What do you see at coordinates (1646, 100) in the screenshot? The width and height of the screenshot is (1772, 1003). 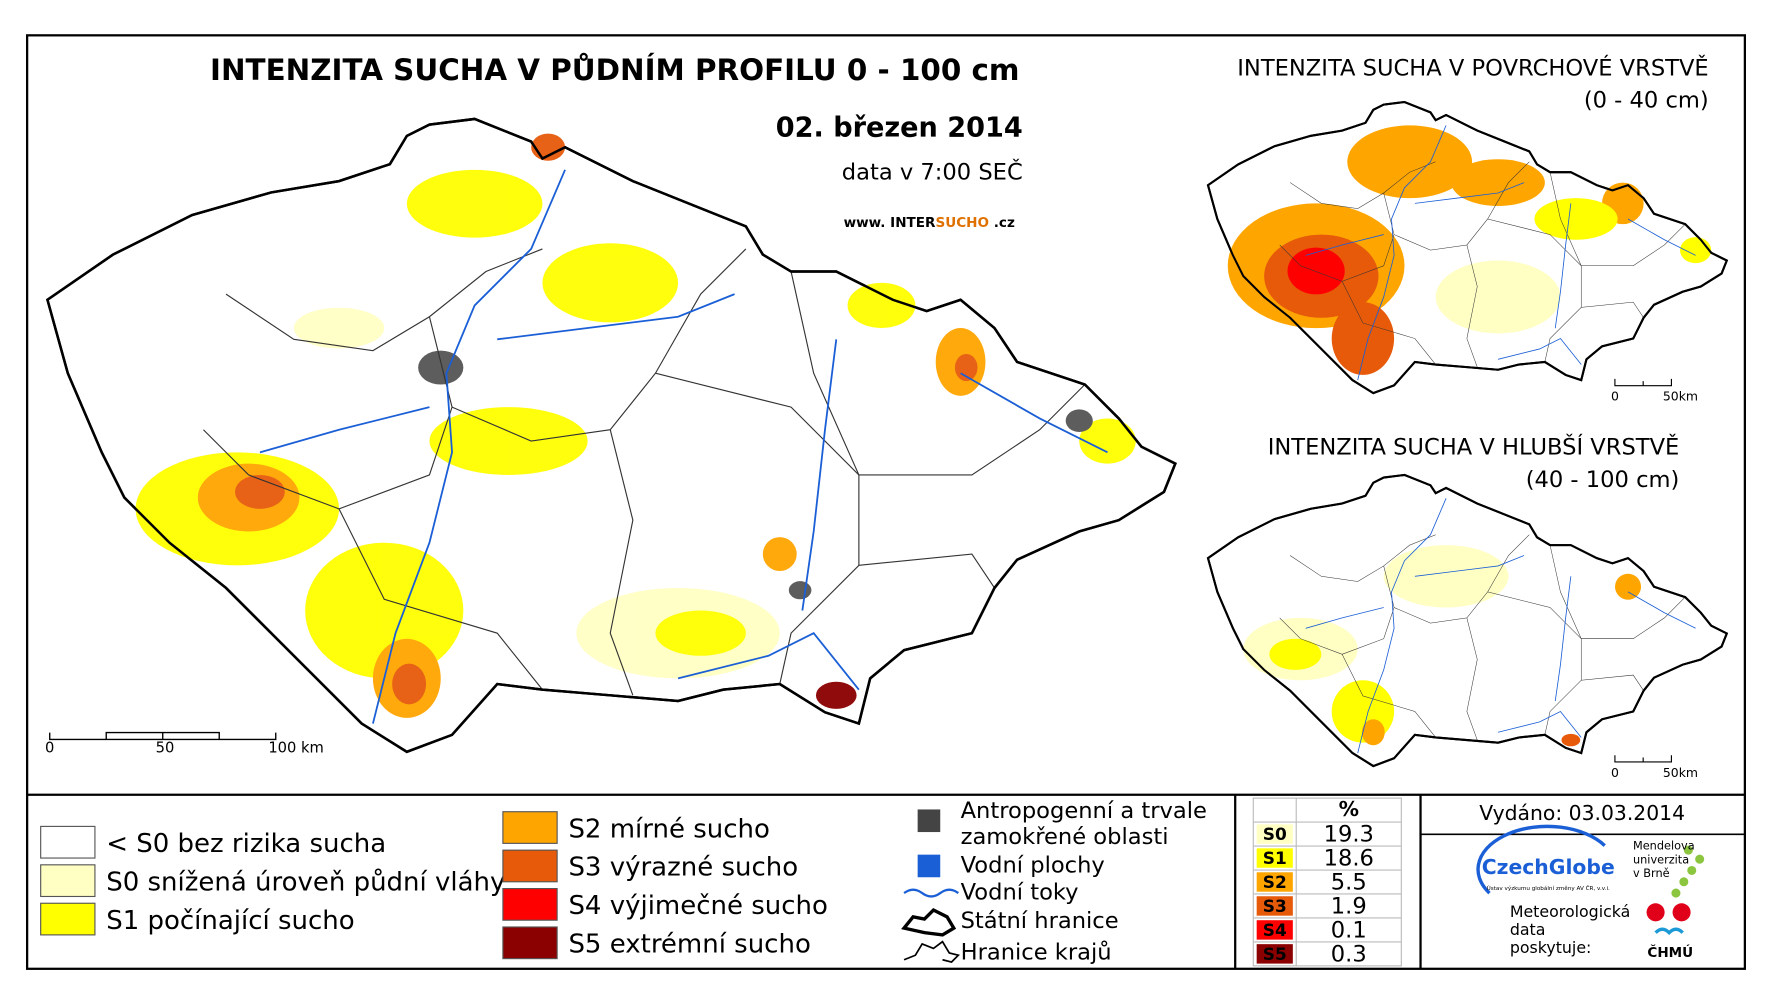 I see `inset-depth: (0 - 40 cm)` at bounding box center [1646, 100].